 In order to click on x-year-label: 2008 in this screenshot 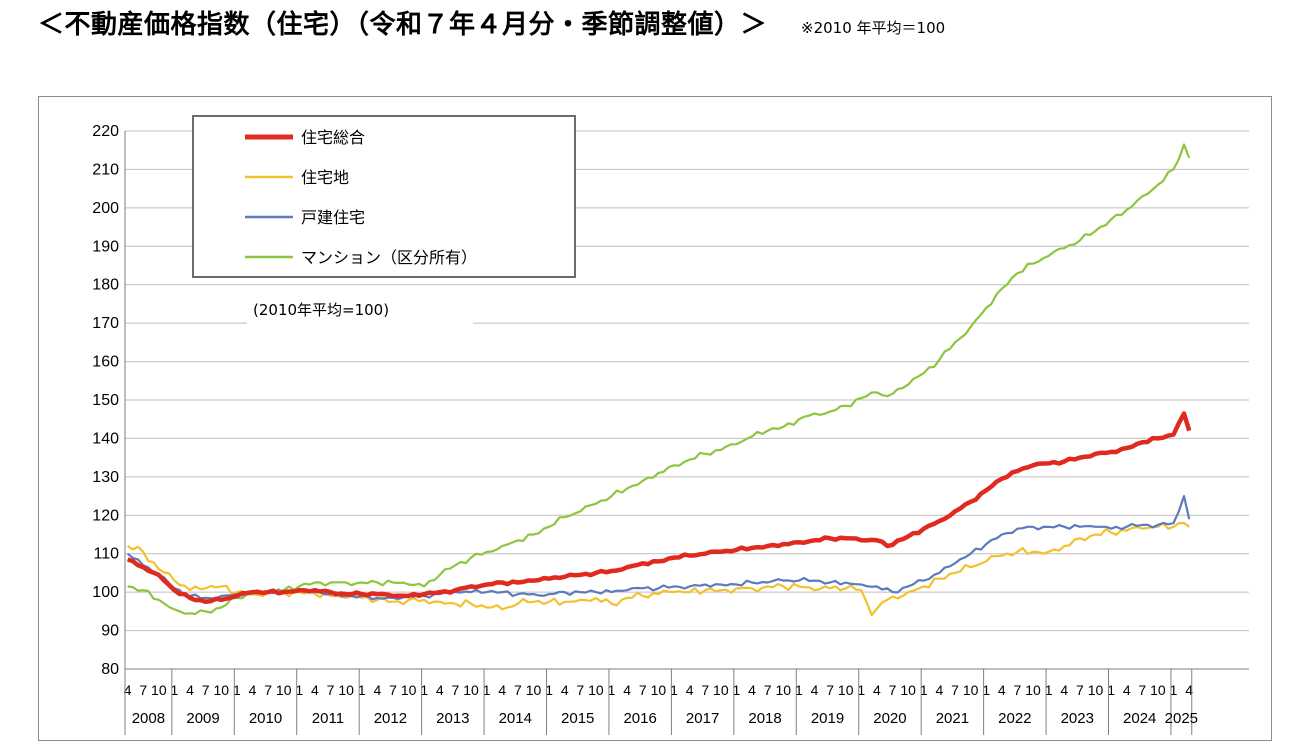, I will do `click(148, 718)`.